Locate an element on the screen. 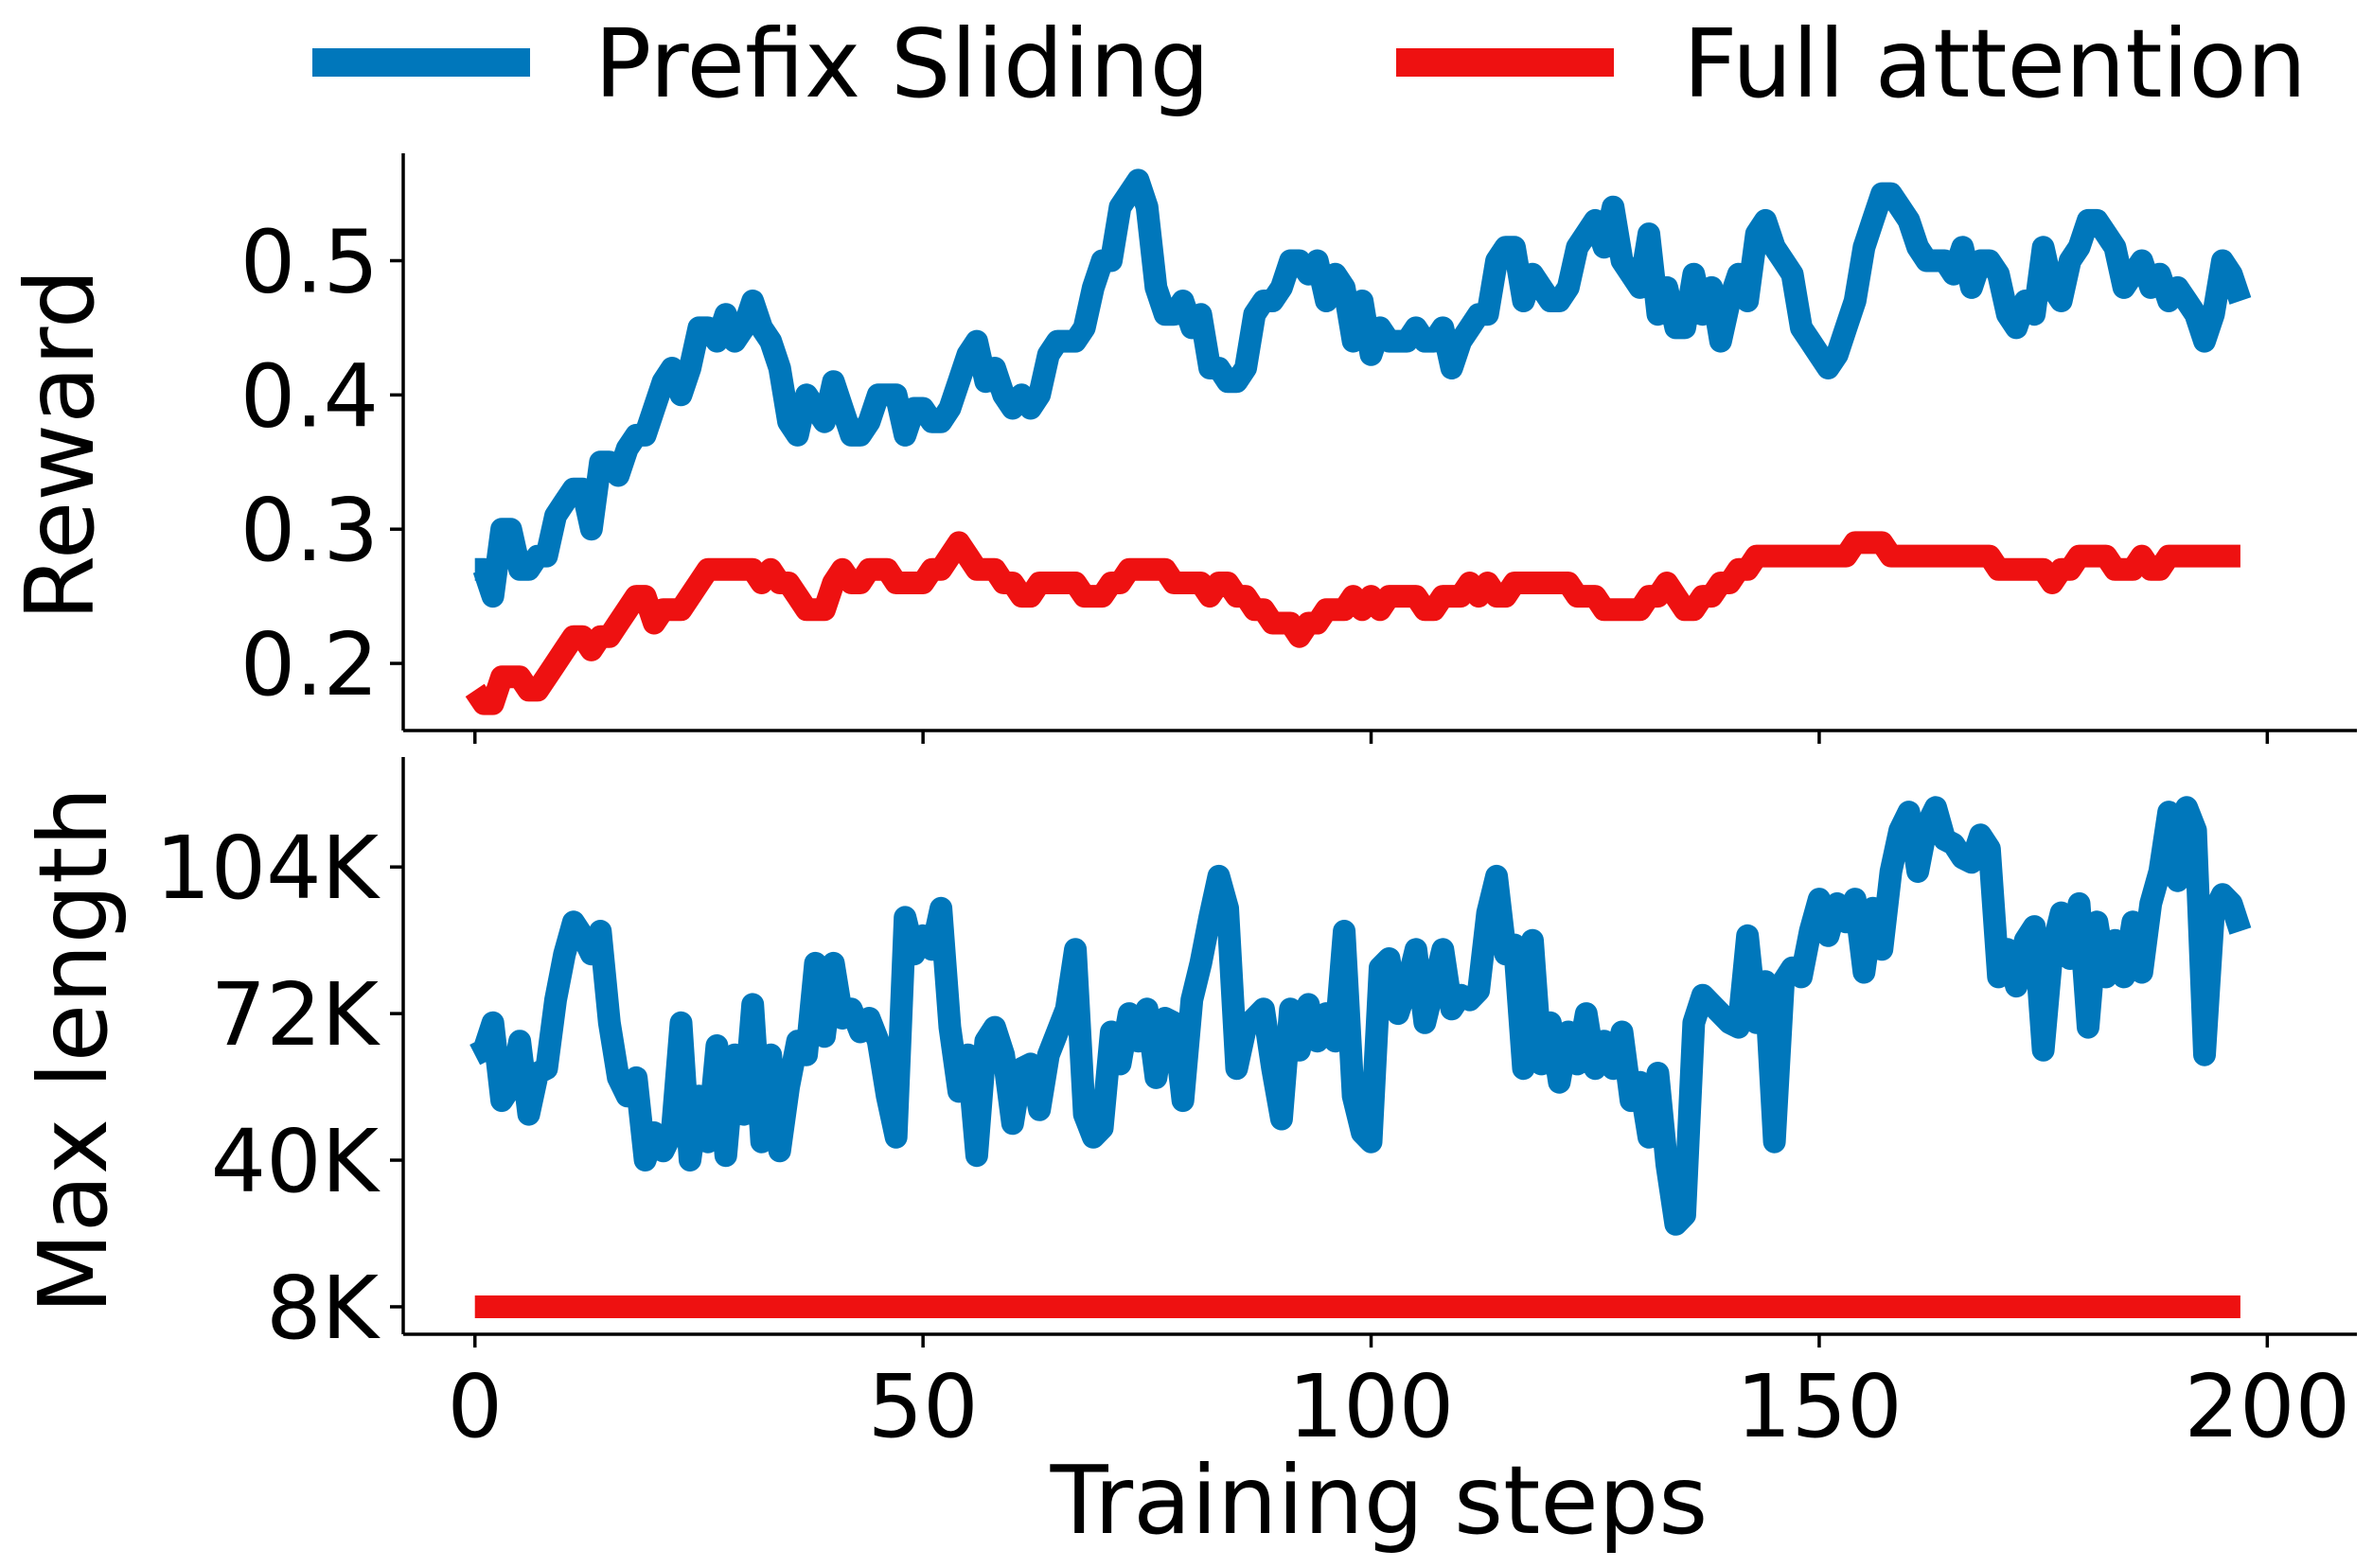 The height and width of the screenshot is (1568, 2373). x-tick-label-200: 200 is located at coordinates (2268, 1406).